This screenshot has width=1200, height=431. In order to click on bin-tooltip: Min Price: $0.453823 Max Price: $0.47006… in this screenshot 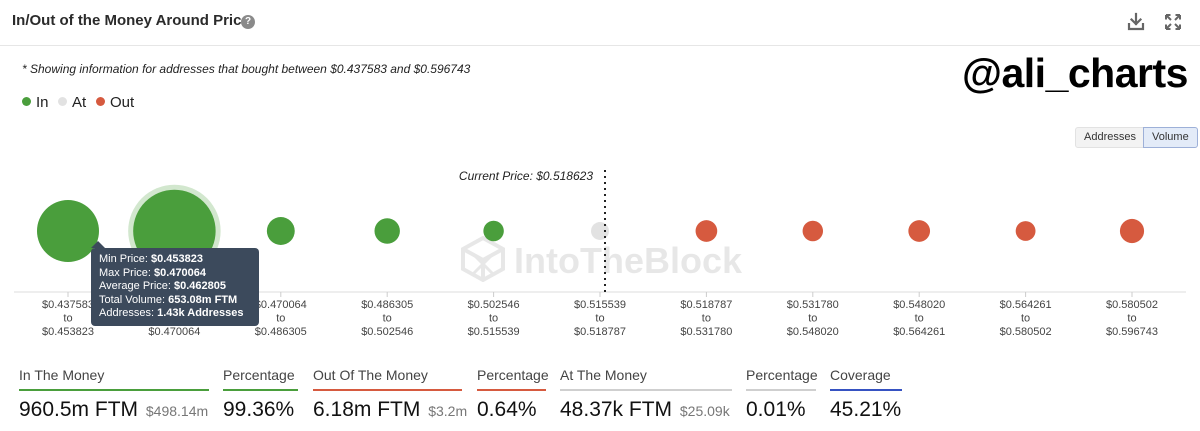, I will do `click(175, 287)`.